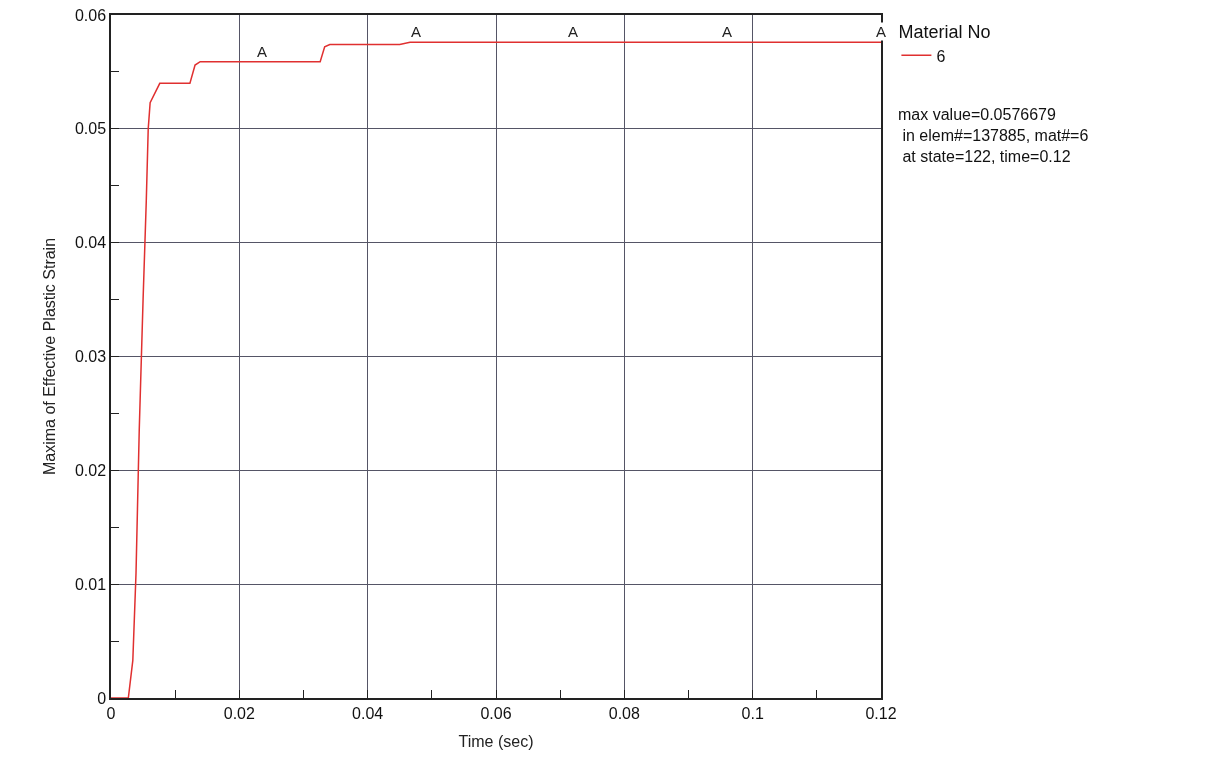 Image resolution: width=1206 pixels, height=783 pixels. What do you see at coordinates (90, 357) in the screenshot?
I see `y-tick-label: 0.03` at bounding box center [90, 357].